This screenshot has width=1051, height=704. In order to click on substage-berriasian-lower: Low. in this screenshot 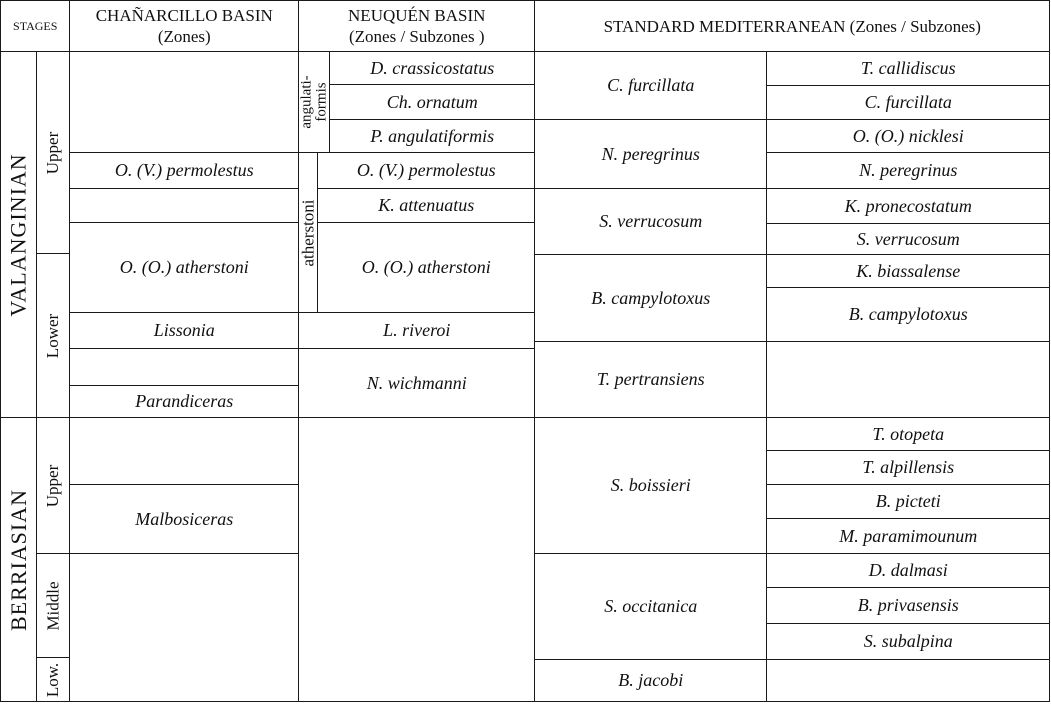, I will do `click(53, 680)`.